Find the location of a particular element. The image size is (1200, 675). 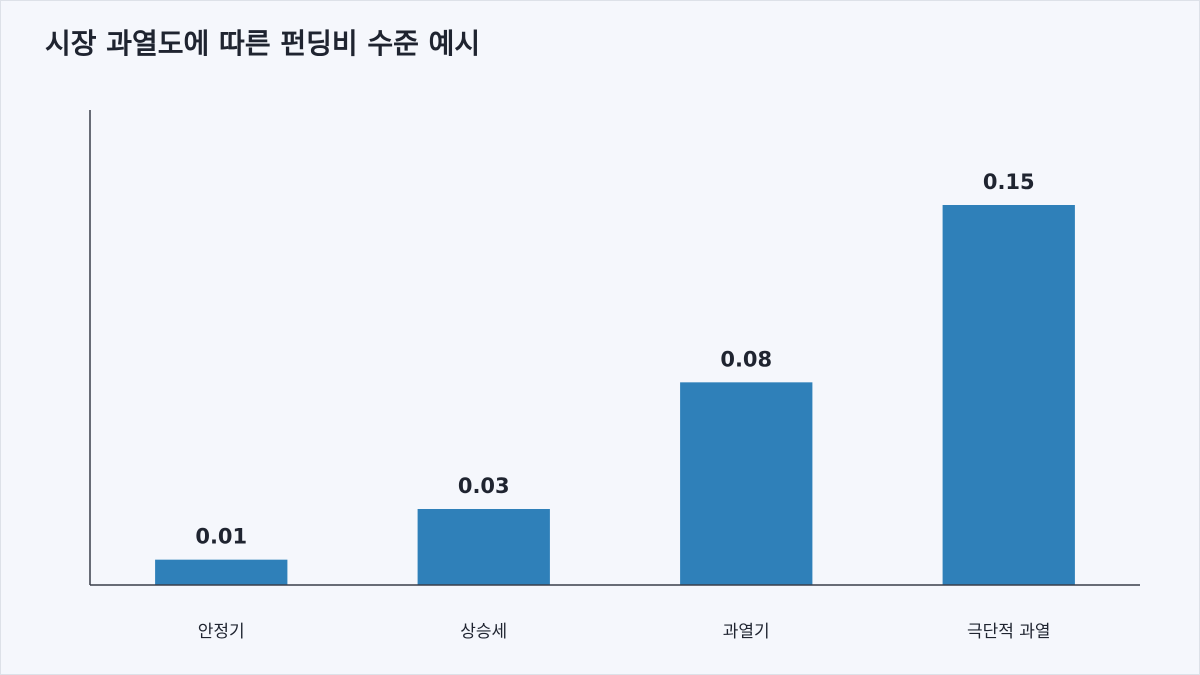

value-label: 0.03 is located at coordinates (484, 486).